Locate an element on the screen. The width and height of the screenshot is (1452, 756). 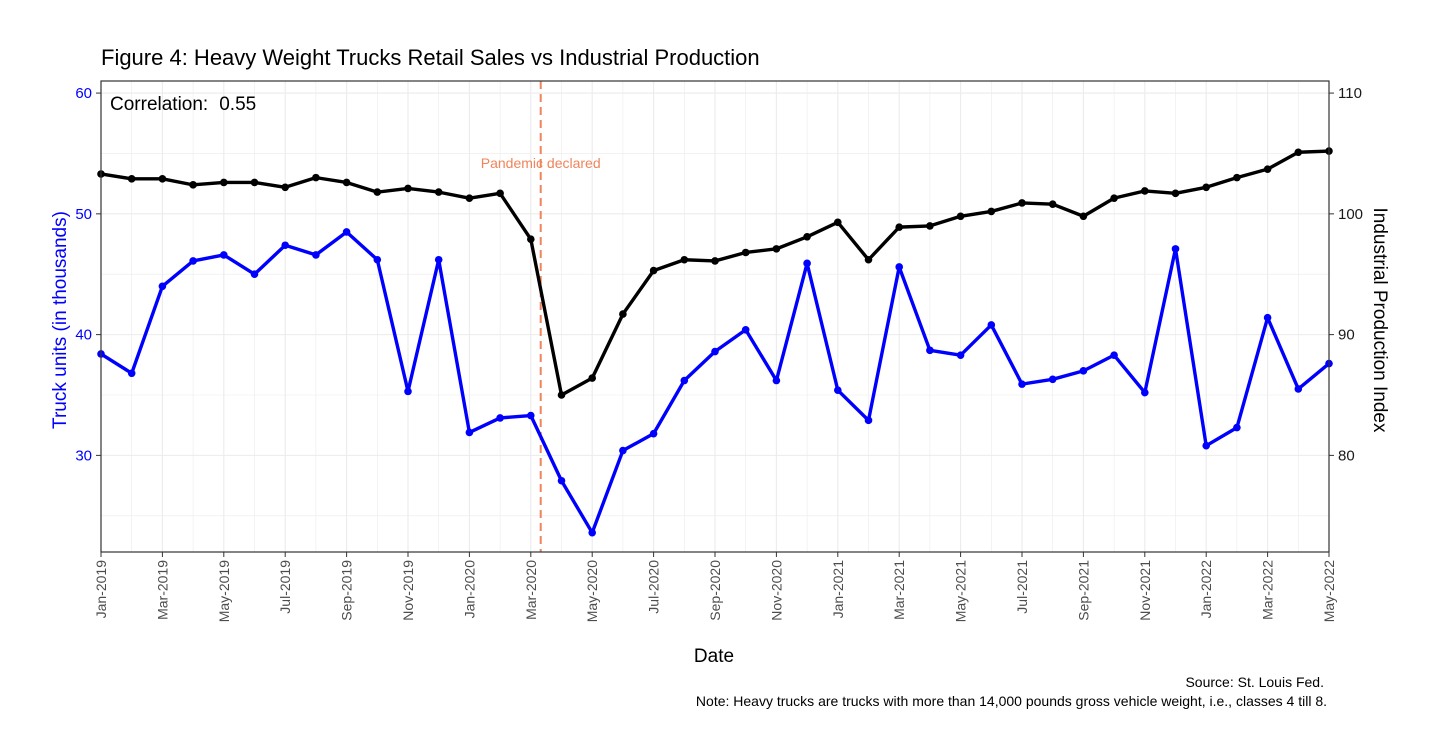
x-tick-label: Nov-2021 is located at coordinates (1145, 590).